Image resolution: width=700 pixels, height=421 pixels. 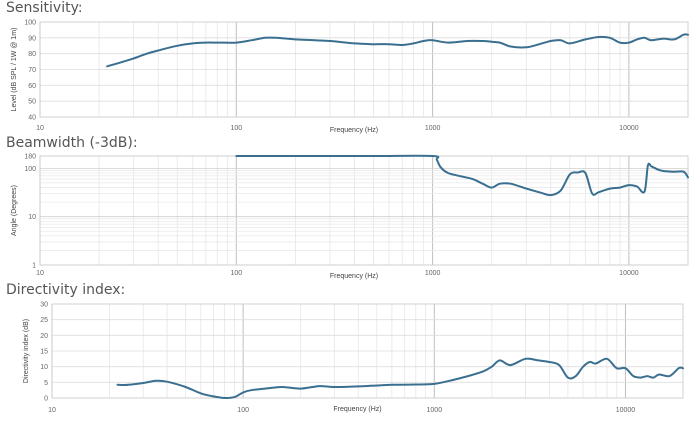 What do you see at coordinates (32, 70) in the screenshot?
I see `sensitivity-y-tick-label: 70` at bounding box center [32, 70].